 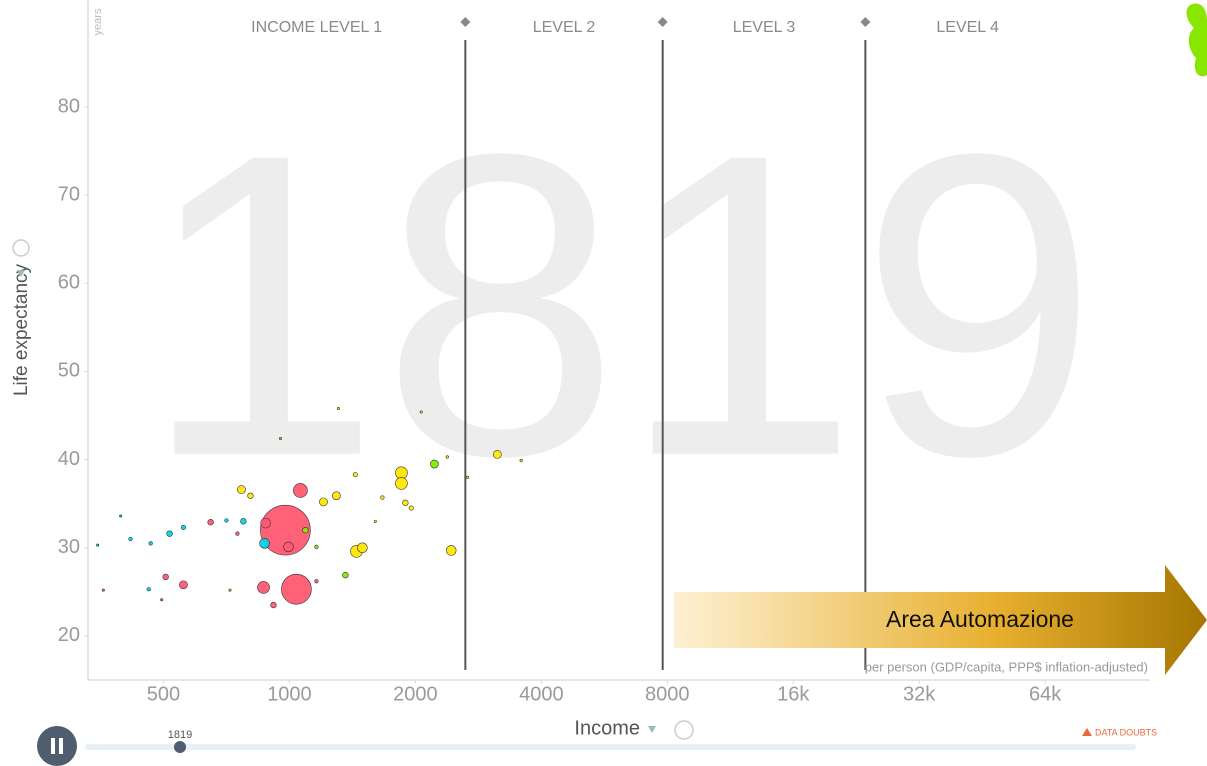 What do you see at coordinates (69, 635) in the screenshot?
I see `y-tick-label: 20` at bounding box center [69, 635].